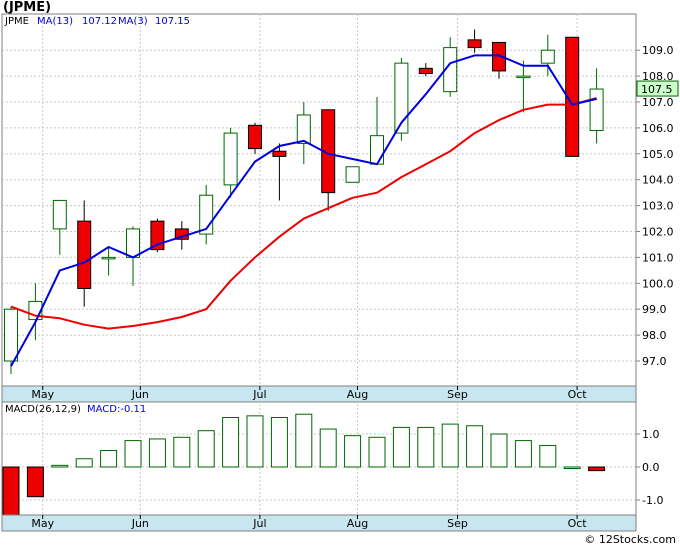 The width and height of the screenshot is (680, 546). What do you see at coordinates (654, 361) in the screenshot?
I see `price-tick-label: 97.0` at bounding box center [654, 361].